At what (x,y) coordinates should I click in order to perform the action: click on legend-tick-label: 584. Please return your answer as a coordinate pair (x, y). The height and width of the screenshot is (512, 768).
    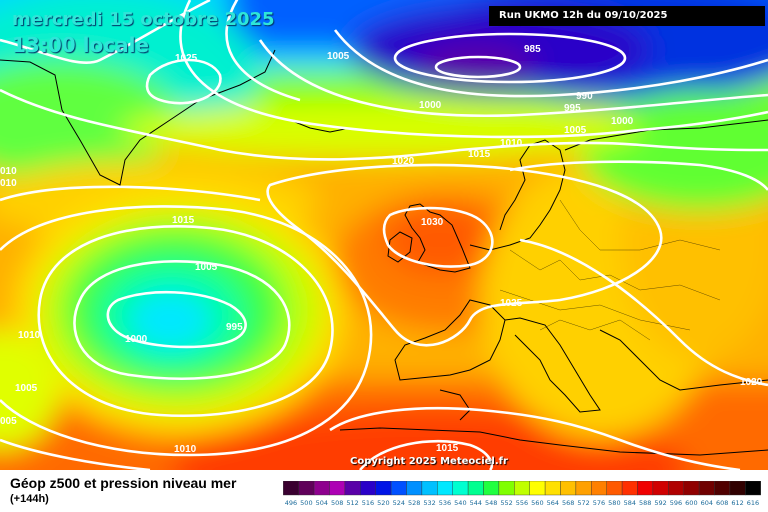
    Looking at the image, I should click on (630, 503).